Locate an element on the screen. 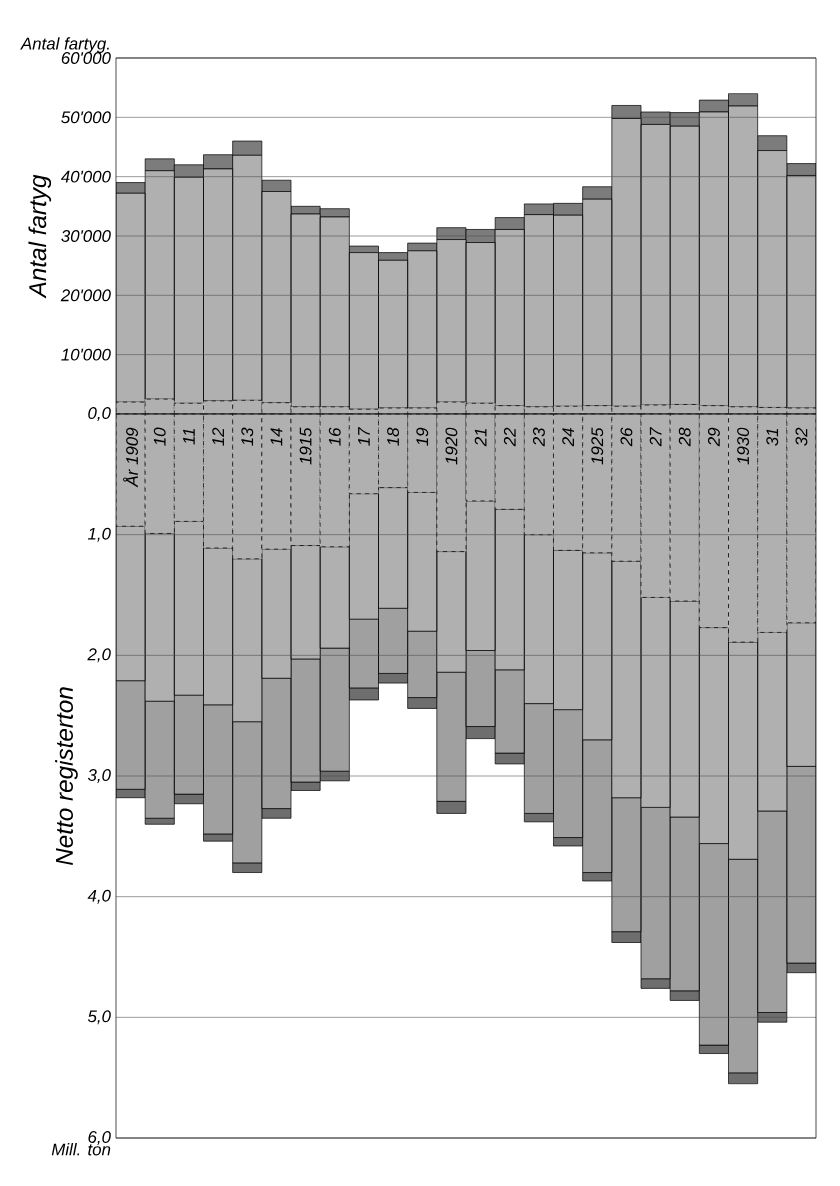 The height and width of the screenshot is (1186, 840). y-tick-label: 6,0 is located at coordinates (99, 1138).